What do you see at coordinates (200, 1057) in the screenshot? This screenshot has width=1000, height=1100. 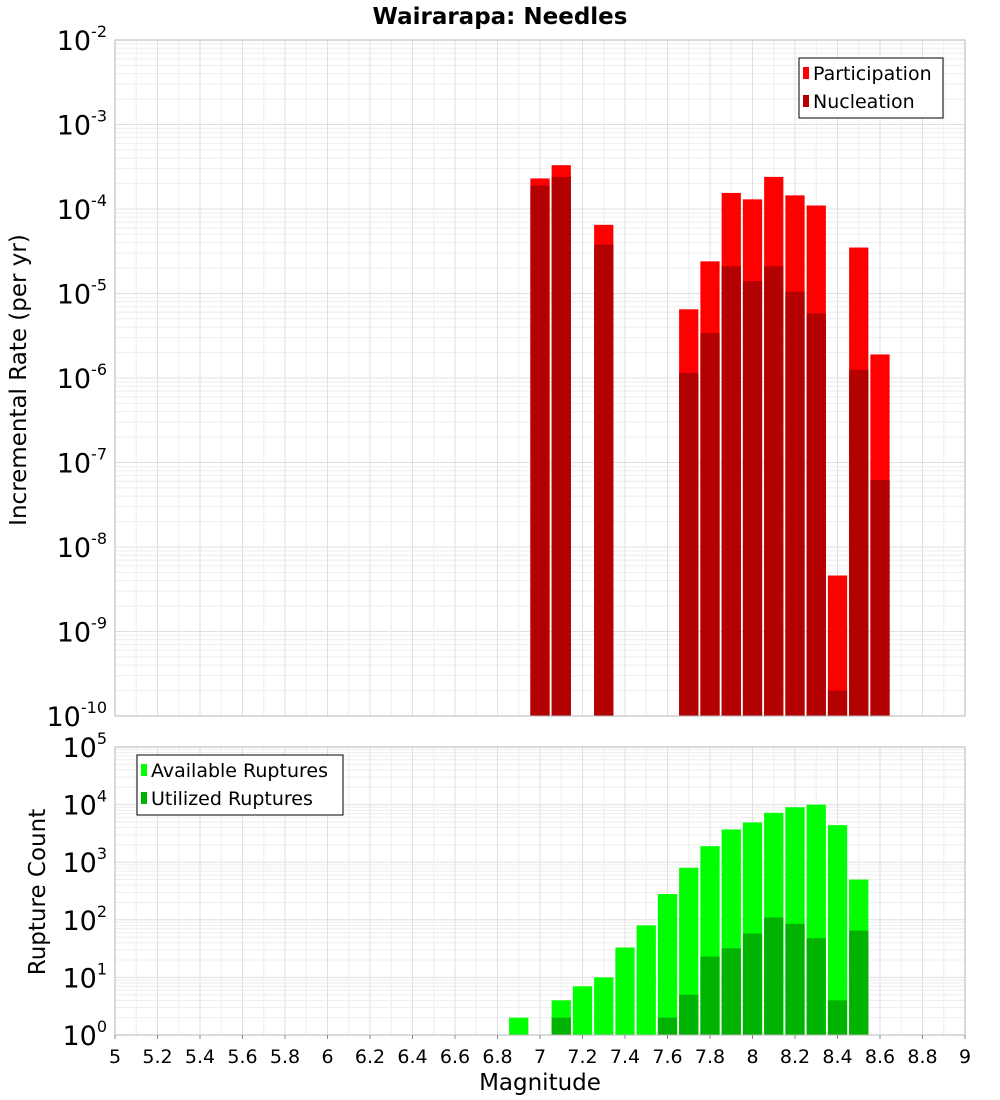 I see `x-tick-label: 5.4` at bounding box center [200, 1057].